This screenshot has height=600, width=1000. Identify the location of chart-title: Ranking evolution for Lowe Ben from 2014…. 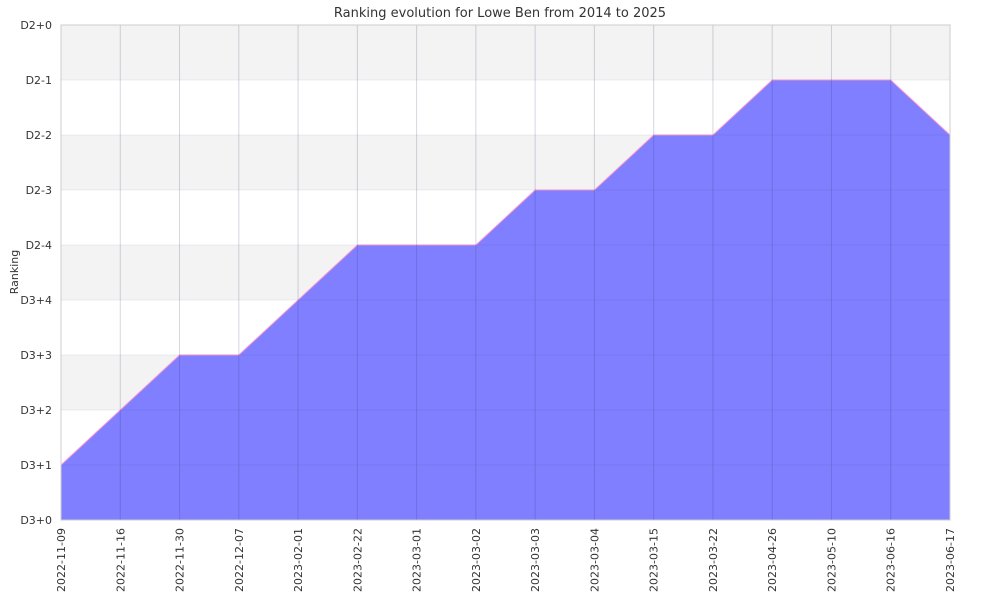
(500, 13).